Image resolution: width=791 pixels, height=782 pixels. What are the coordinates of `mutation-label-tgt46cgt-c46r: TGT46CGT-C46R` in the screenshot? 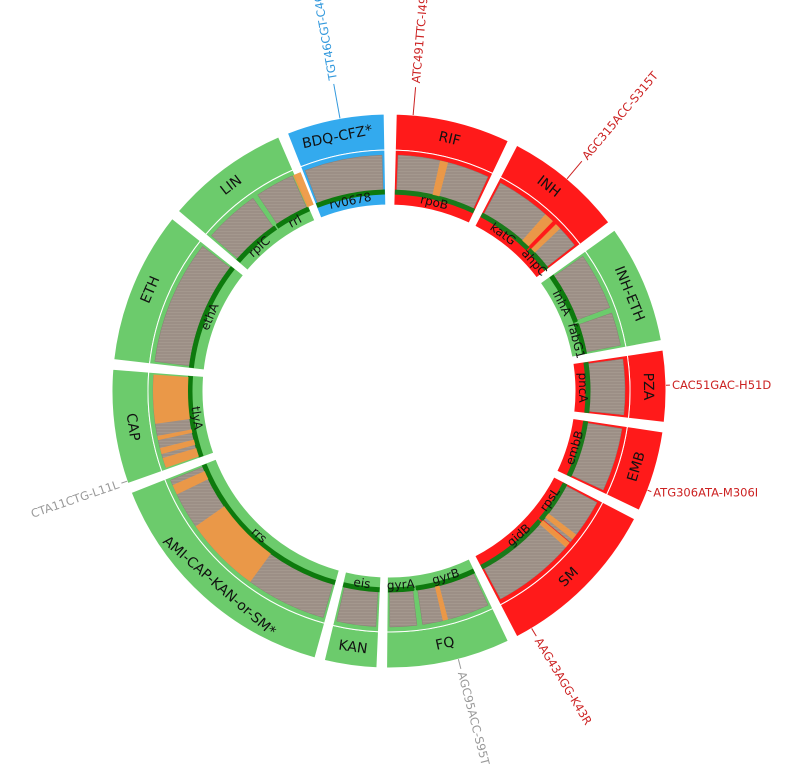 It's located at (324, 41).